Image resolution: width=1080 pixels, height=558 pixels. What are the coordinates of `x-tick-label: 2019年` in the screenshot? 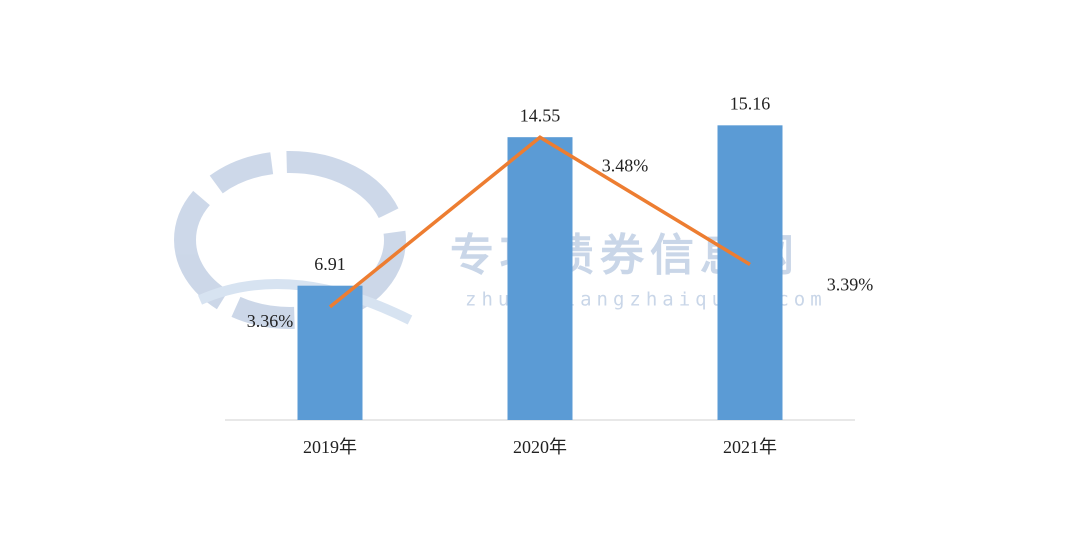 It's located at (330, 447).